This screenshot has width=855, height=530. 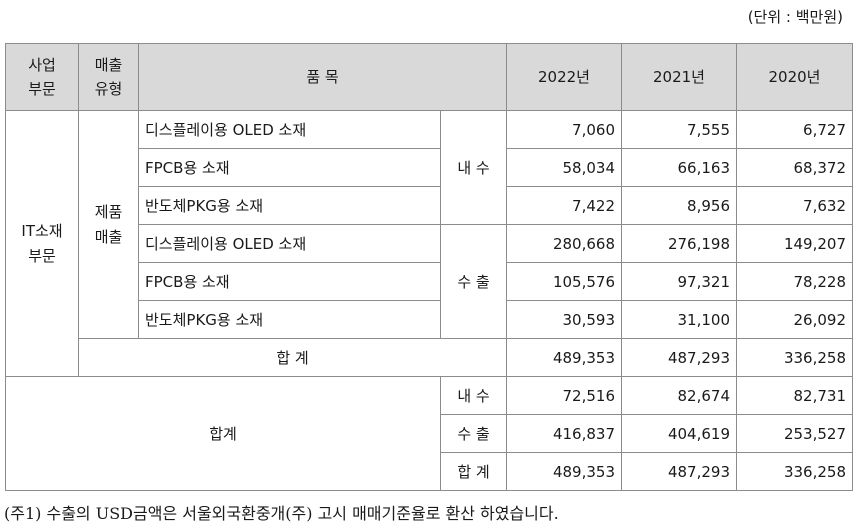 What do you see at coordinates (108, 77) in the screenshot?
I see `header-sales-type: 매출 유형` at bounding box center [108, 77].